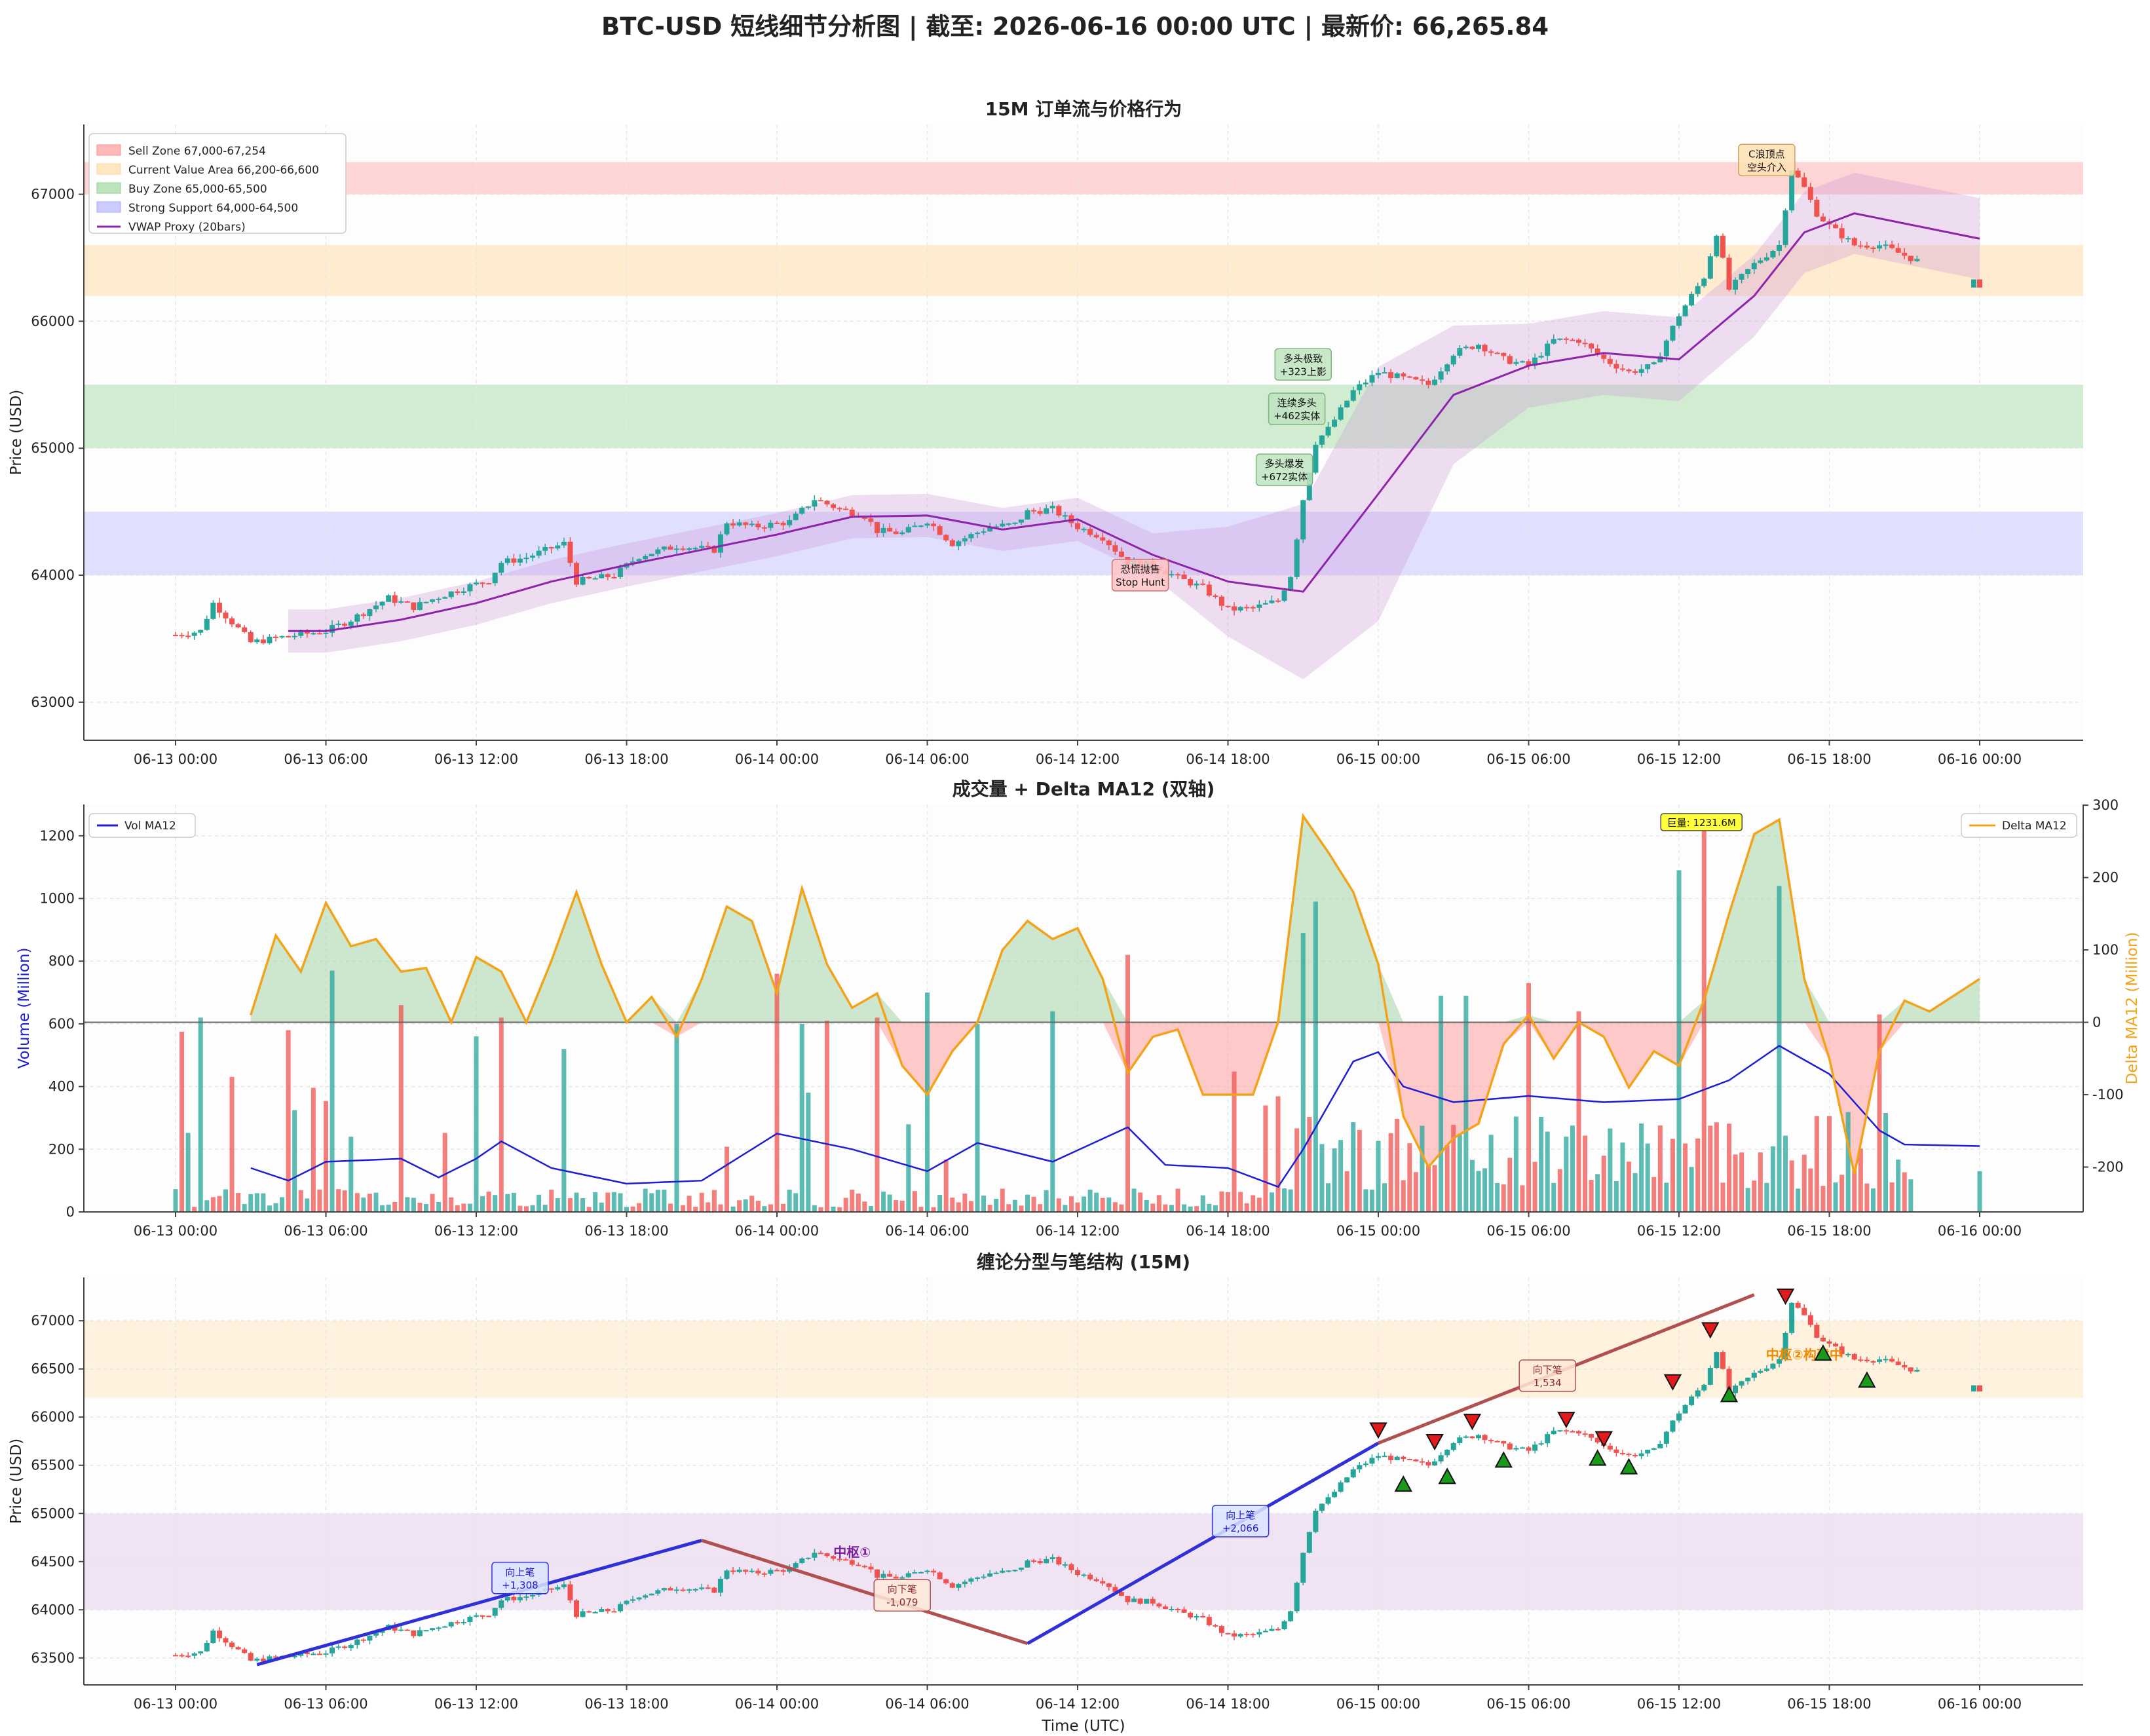 This screenshot has height=1736, width=2150. What do you see at coordinates (626, 1704) in the screenshot?
I see `x-tick-label: 06-13 18:00` at bounding box center [626, 1704].